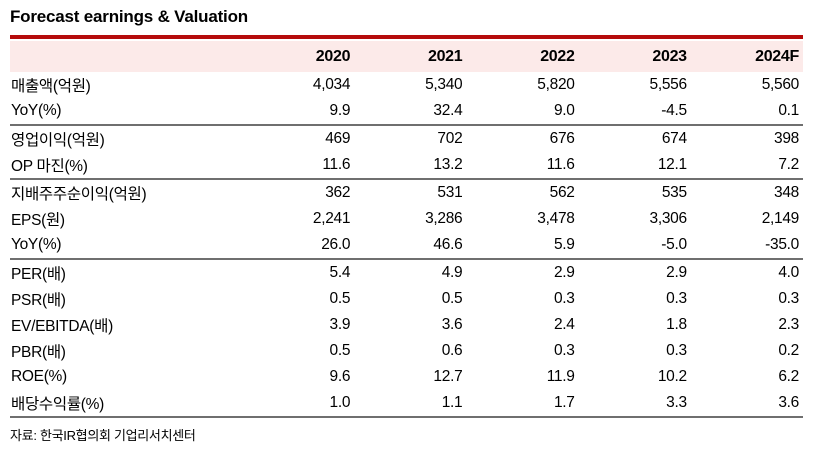  I want to click on table-row: 지배주주순이익(억원) 362 531 562 535 348, so click(406, 193).